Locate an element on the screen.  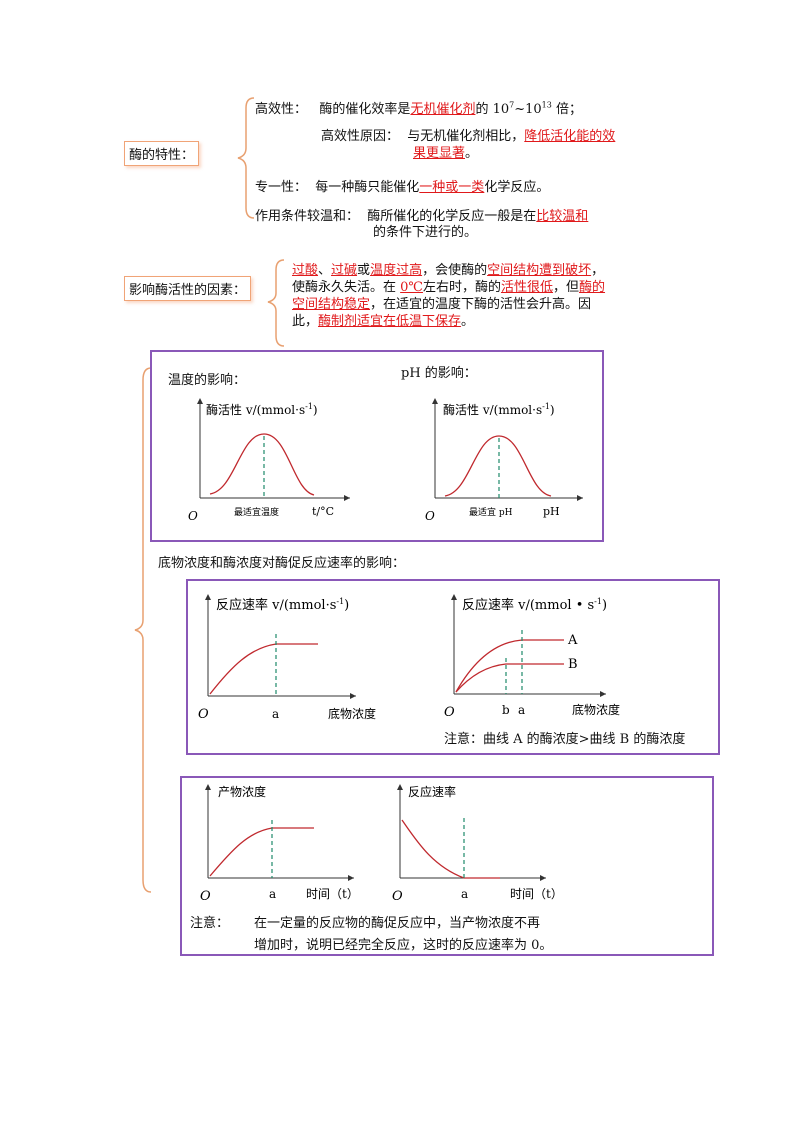
enzyme-ylabel: 反应速率 v/(mmol • s-1) is located at coordinates (534, 605).